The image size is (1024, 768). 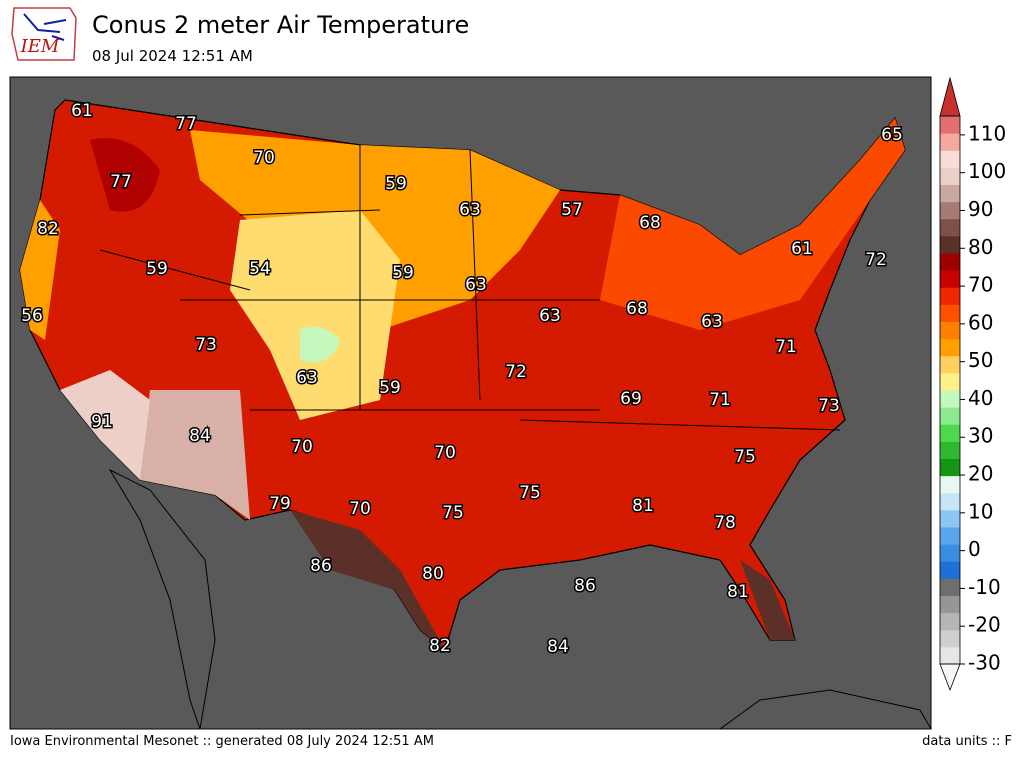 I want to click on temperature-label: 65, so click(x=892, y=135).